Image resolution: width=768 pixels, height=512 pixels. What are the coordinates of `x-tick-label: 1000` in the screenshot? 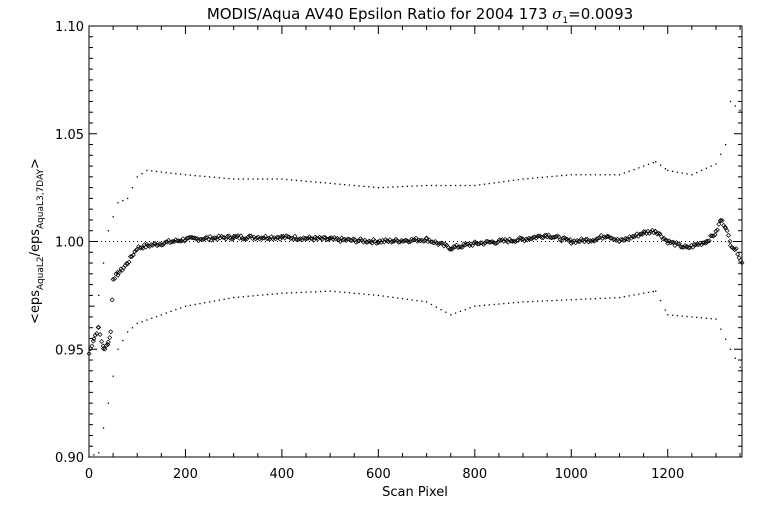 It's located at (571, 474).